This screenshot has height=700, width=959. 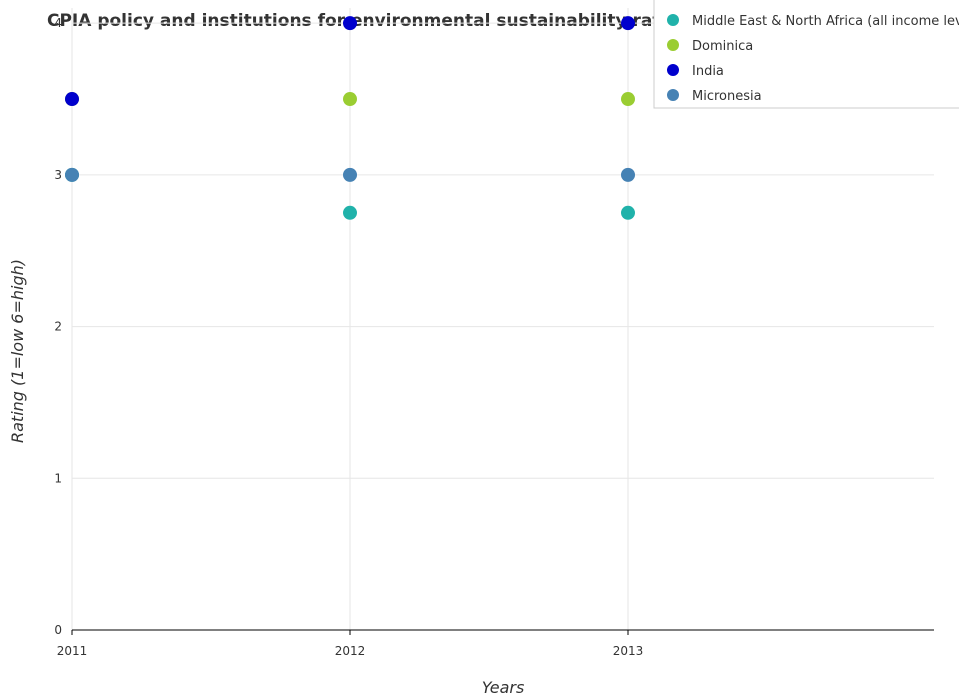 I want to click on y-tick-label: 3, so click(x=58, y=175).